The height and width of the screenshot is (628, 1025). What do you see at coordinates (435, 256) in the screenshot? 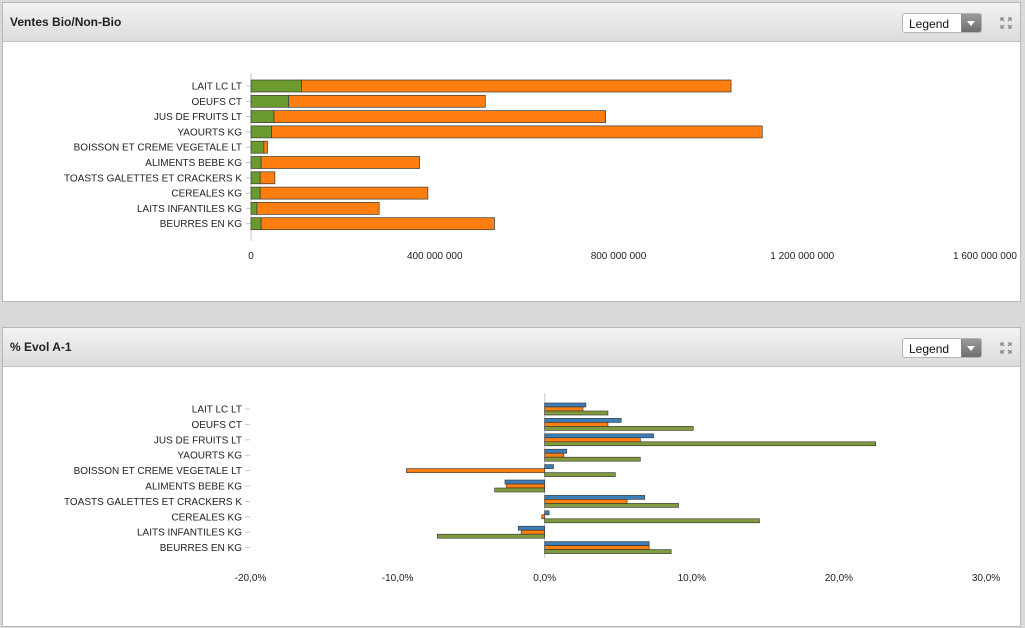
I see `x-tick-label: 400 000 000` at bounding box center [435, 256].